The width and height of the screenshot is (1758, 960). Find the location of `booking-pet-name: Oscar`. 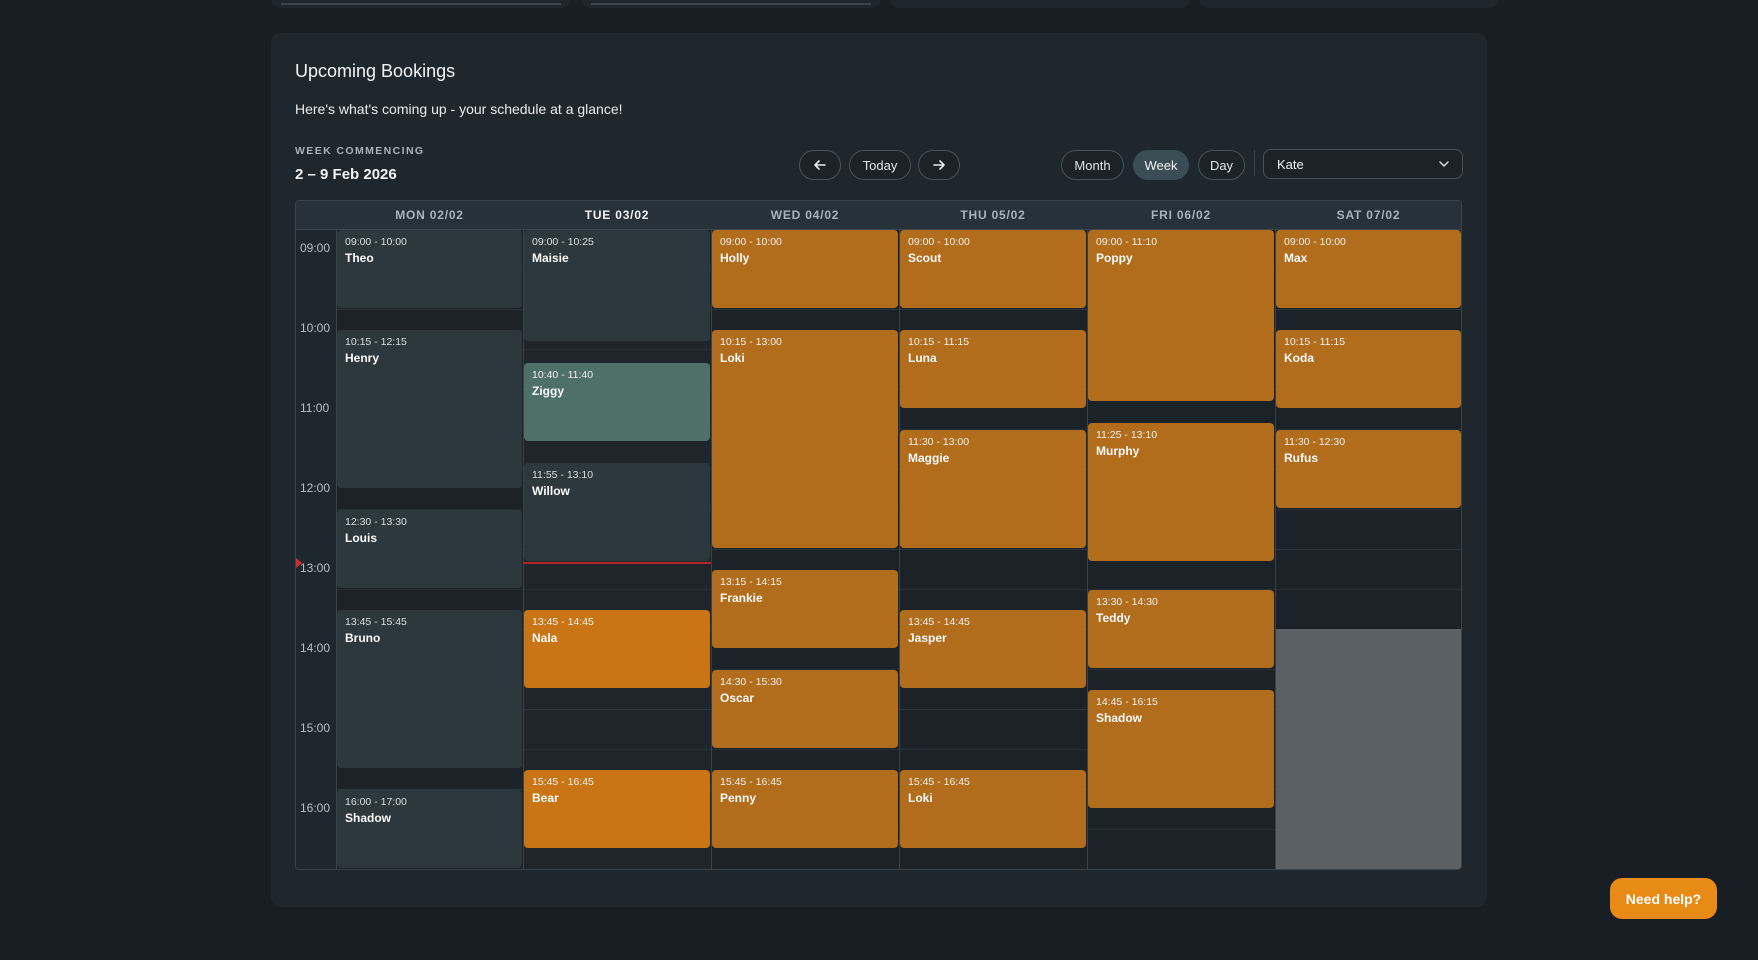

booking-pet-name: Oscar is located at coordinates (737, 698).